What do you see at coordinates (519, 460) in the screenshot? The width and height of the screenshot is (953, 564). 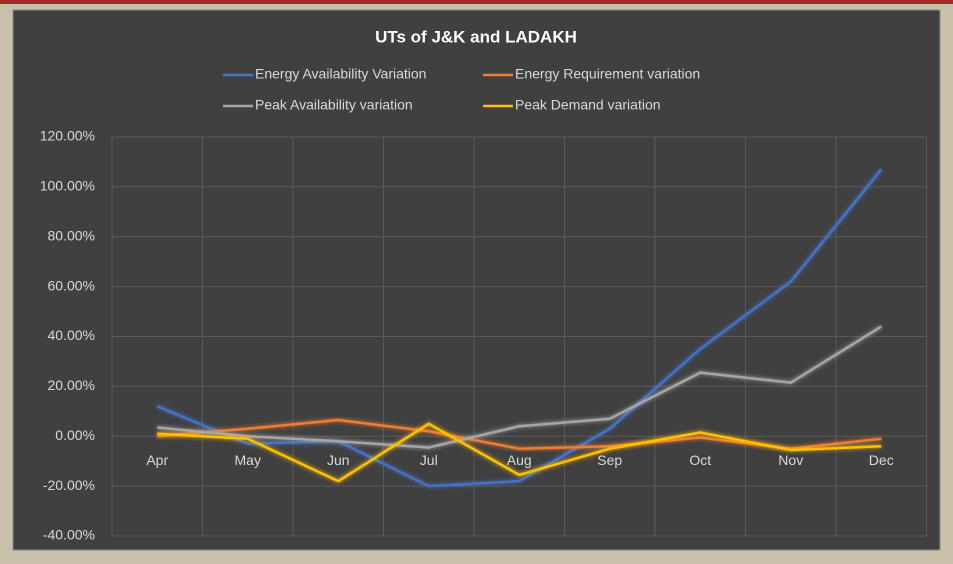 I see `x-tick-label: Aug` at bounding box center [519, 460].